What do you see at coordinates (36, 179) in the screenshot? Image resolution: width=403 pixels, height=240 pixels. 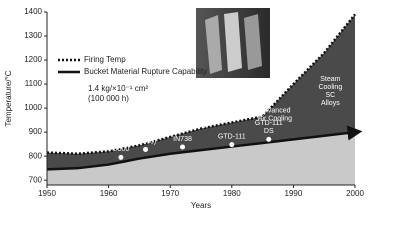 I see `y-tick-label: 700` at bounding box center [36, 179].